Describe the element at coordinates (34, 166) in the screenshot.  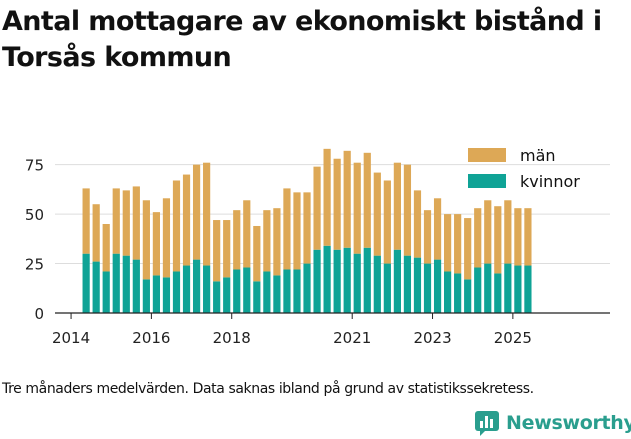
I see `y-tick-label: 75` at that location.